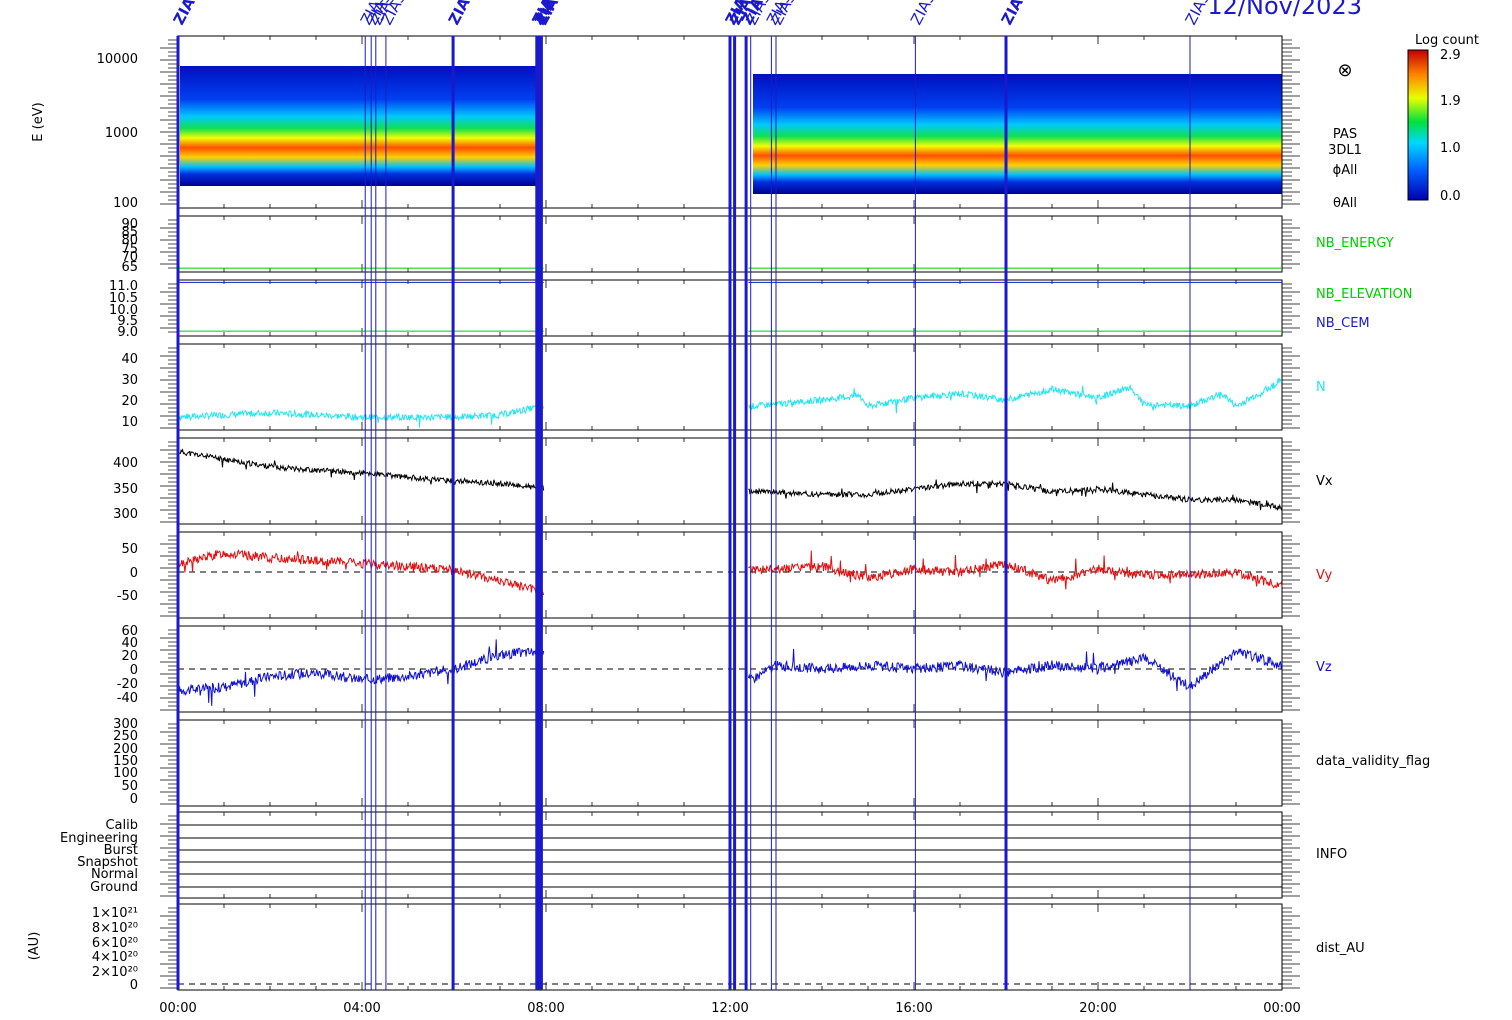 Image resolution: width=1512 pixels, height=1020 pixels. I want to click on density-ytick: 30, so click(129, 380).